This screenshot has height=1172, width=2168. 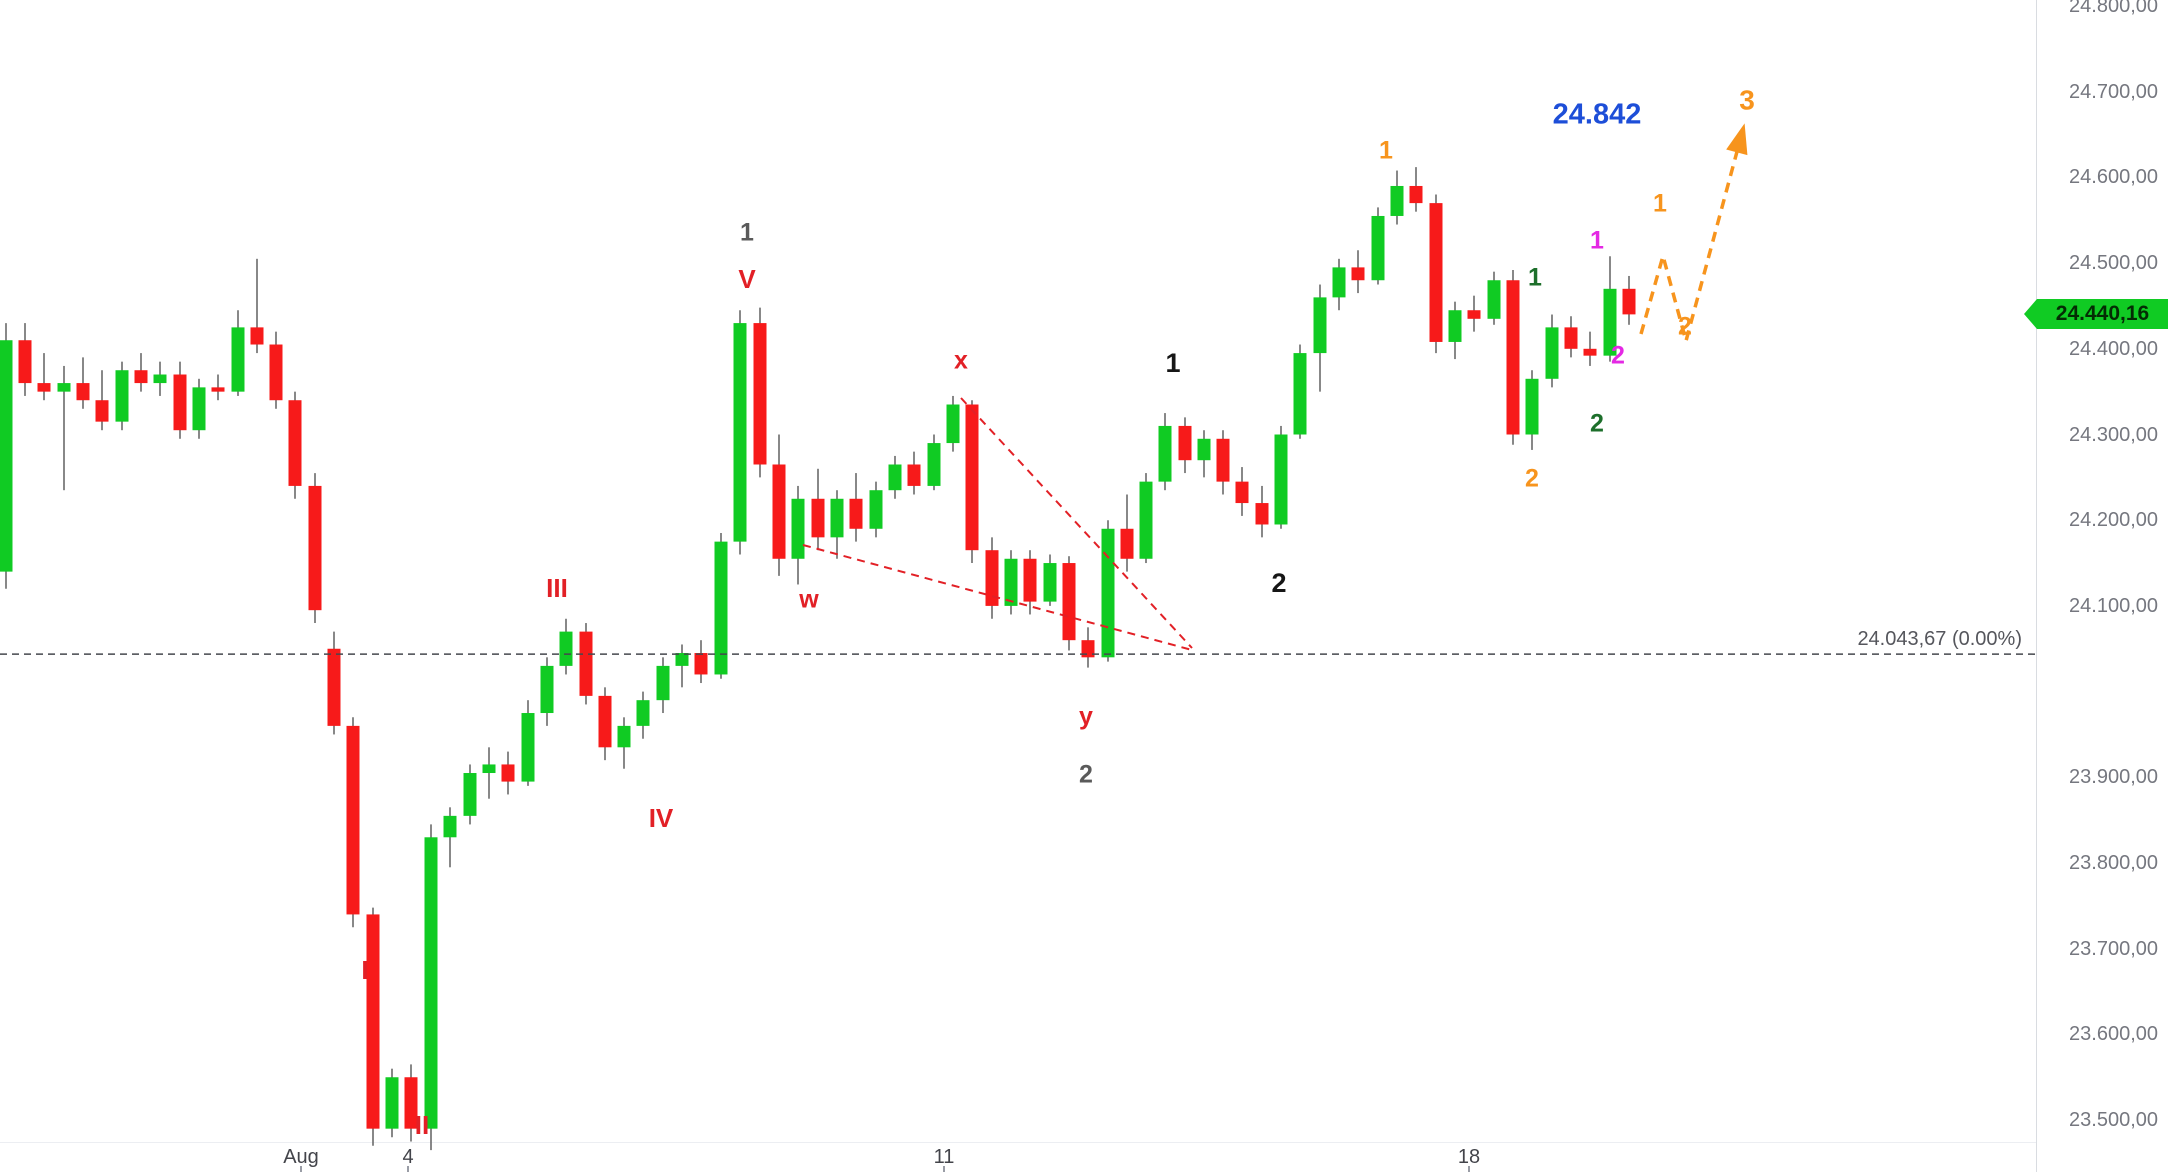 I want to click on annotation-y: y, so click(x=1086, y=717).